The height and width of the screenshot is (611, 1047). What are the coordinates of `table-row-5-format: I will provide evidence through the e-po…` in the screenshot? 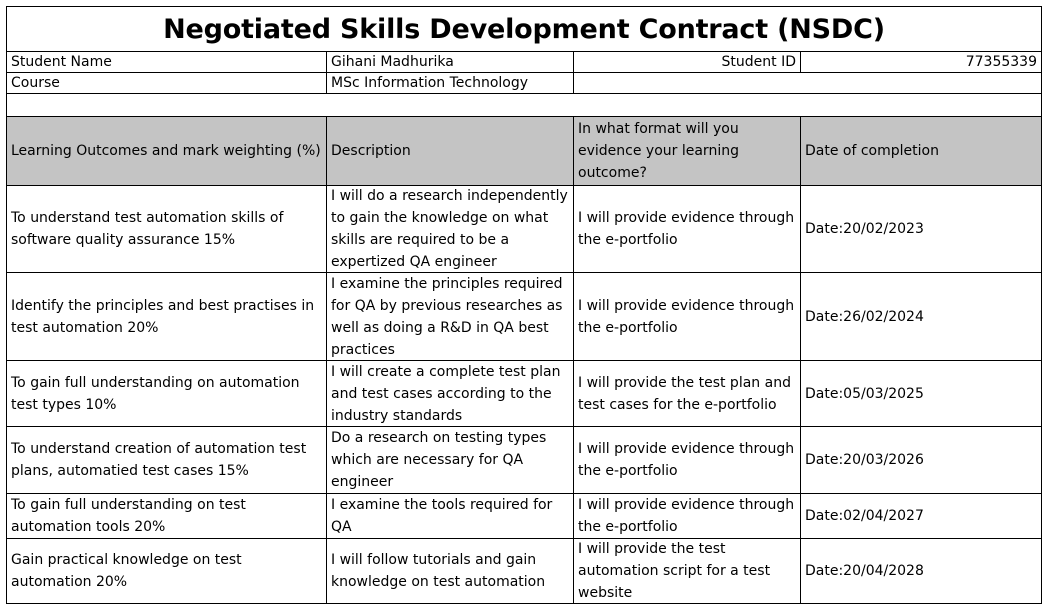 It's located at (687, 516).